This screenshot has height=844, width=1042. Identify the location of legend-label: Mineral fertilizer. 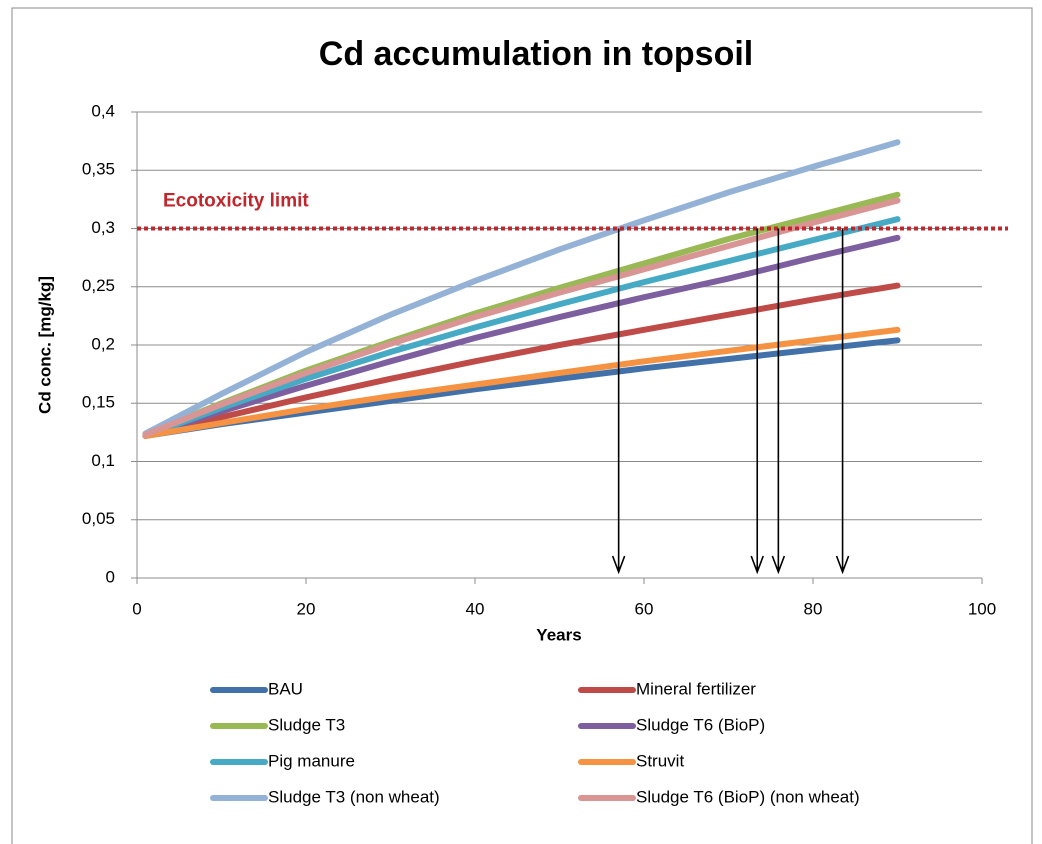
(696, 688).